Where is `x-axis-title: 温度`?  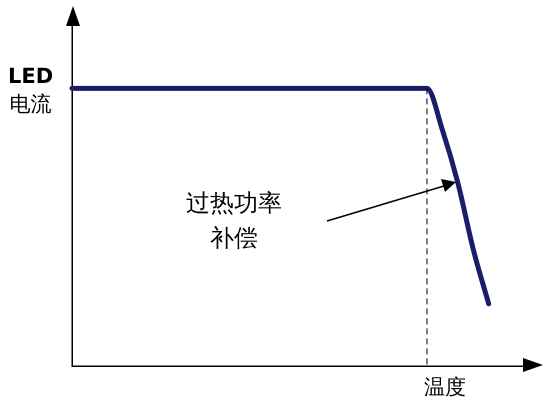
x-axis-title: 温度 is located at coordinates (445, 387).